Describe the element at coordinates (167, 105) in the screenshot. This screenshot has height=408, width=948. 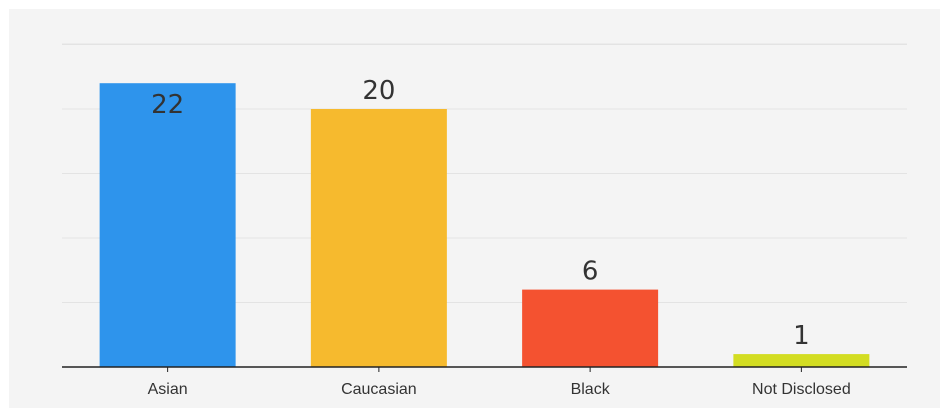
I see `data-label: 22` at that location.